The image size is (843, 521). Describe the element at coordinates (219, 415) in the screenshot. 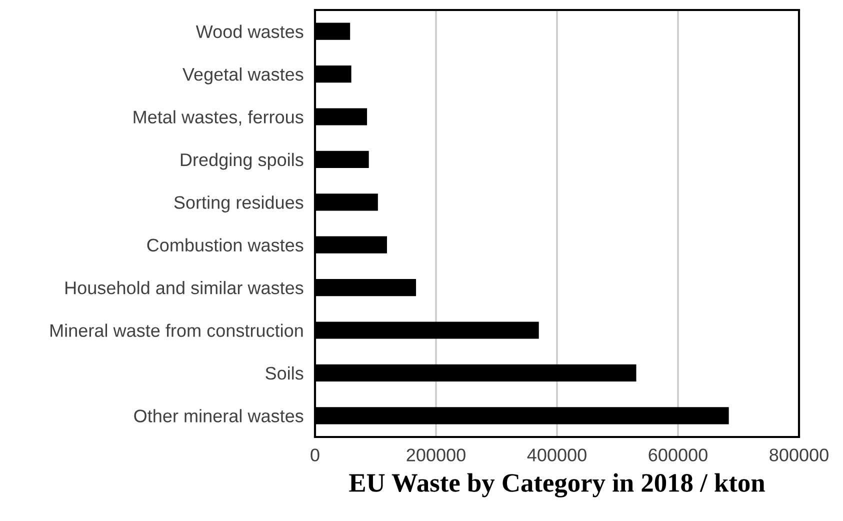

I see `y-tick-label: Other mineral wastes` at that location.